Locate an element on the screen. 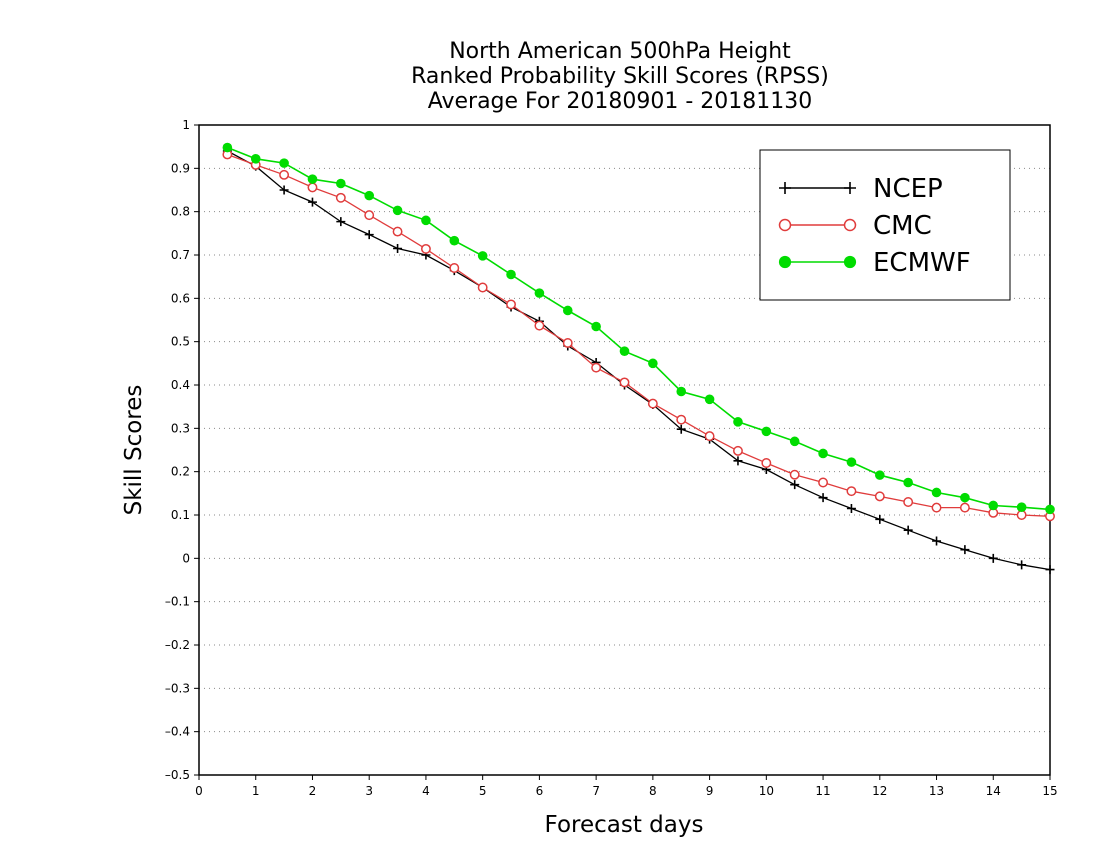 The height and width of the screenshot is (850, 1100). y-tick-label: 0.4 is located at coordinates (180, 385).